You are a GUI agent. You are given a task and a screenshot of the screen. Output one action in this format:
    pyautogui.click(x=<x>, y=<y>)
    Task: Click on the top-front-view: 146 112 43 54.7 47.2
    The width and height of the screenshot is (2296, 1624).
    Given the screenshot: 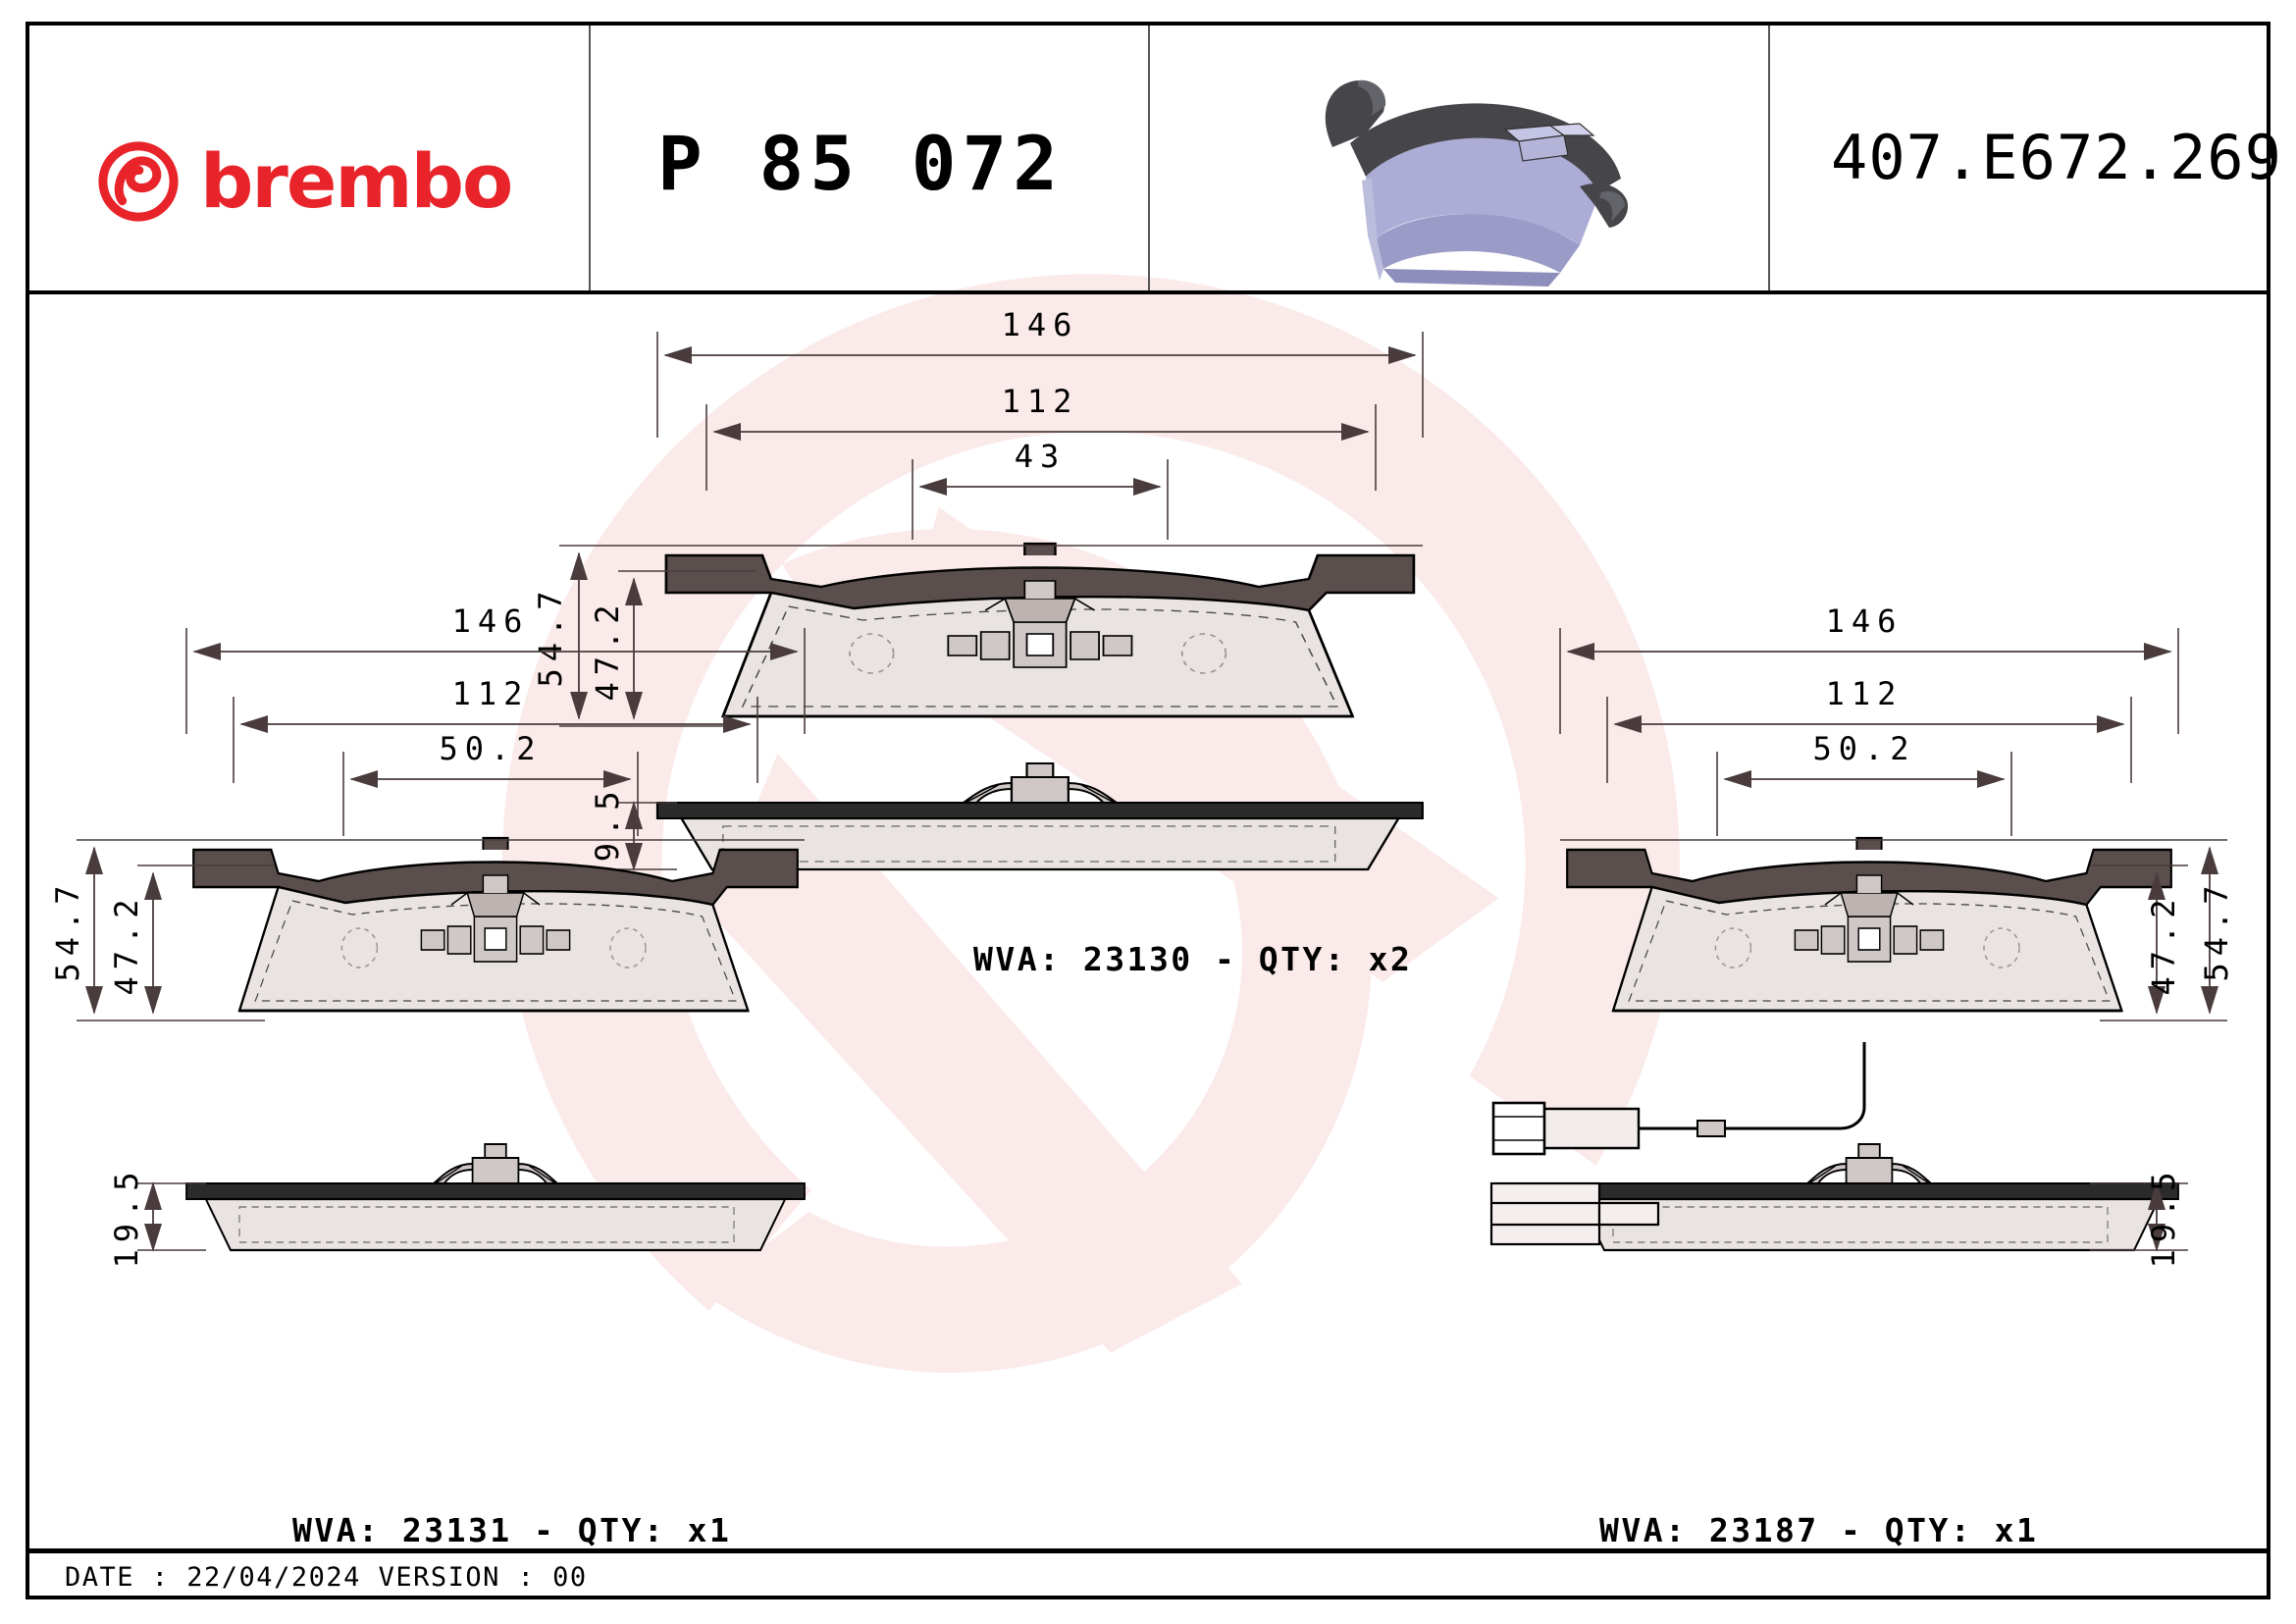 What is the action you would take?
    pyautogui.click(x=978, y=516)
    